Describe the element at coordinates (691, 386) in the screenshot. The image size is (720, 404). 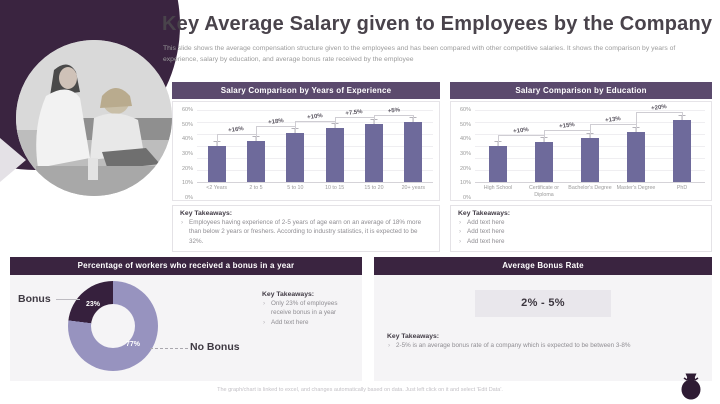
I see `money-bag-icon` at that location.